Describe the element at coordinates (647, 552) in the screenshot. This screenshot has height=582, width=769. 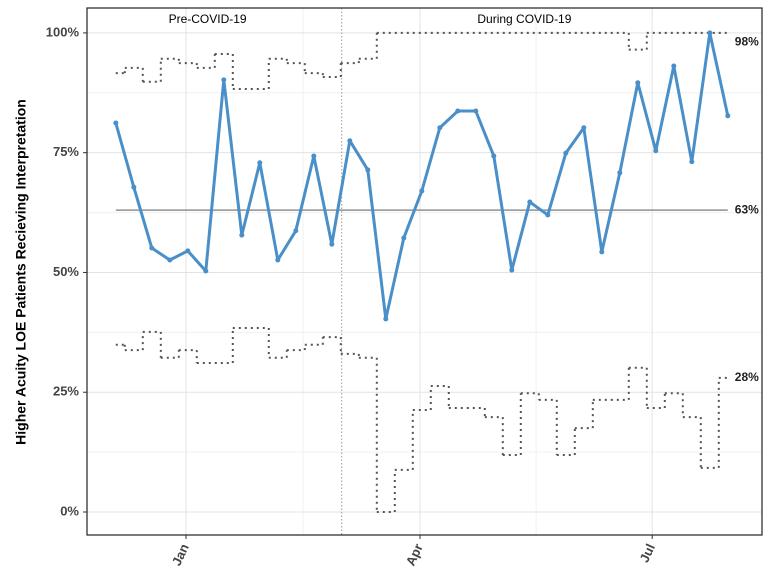
I see `x-tick-label: Jul` at that location.